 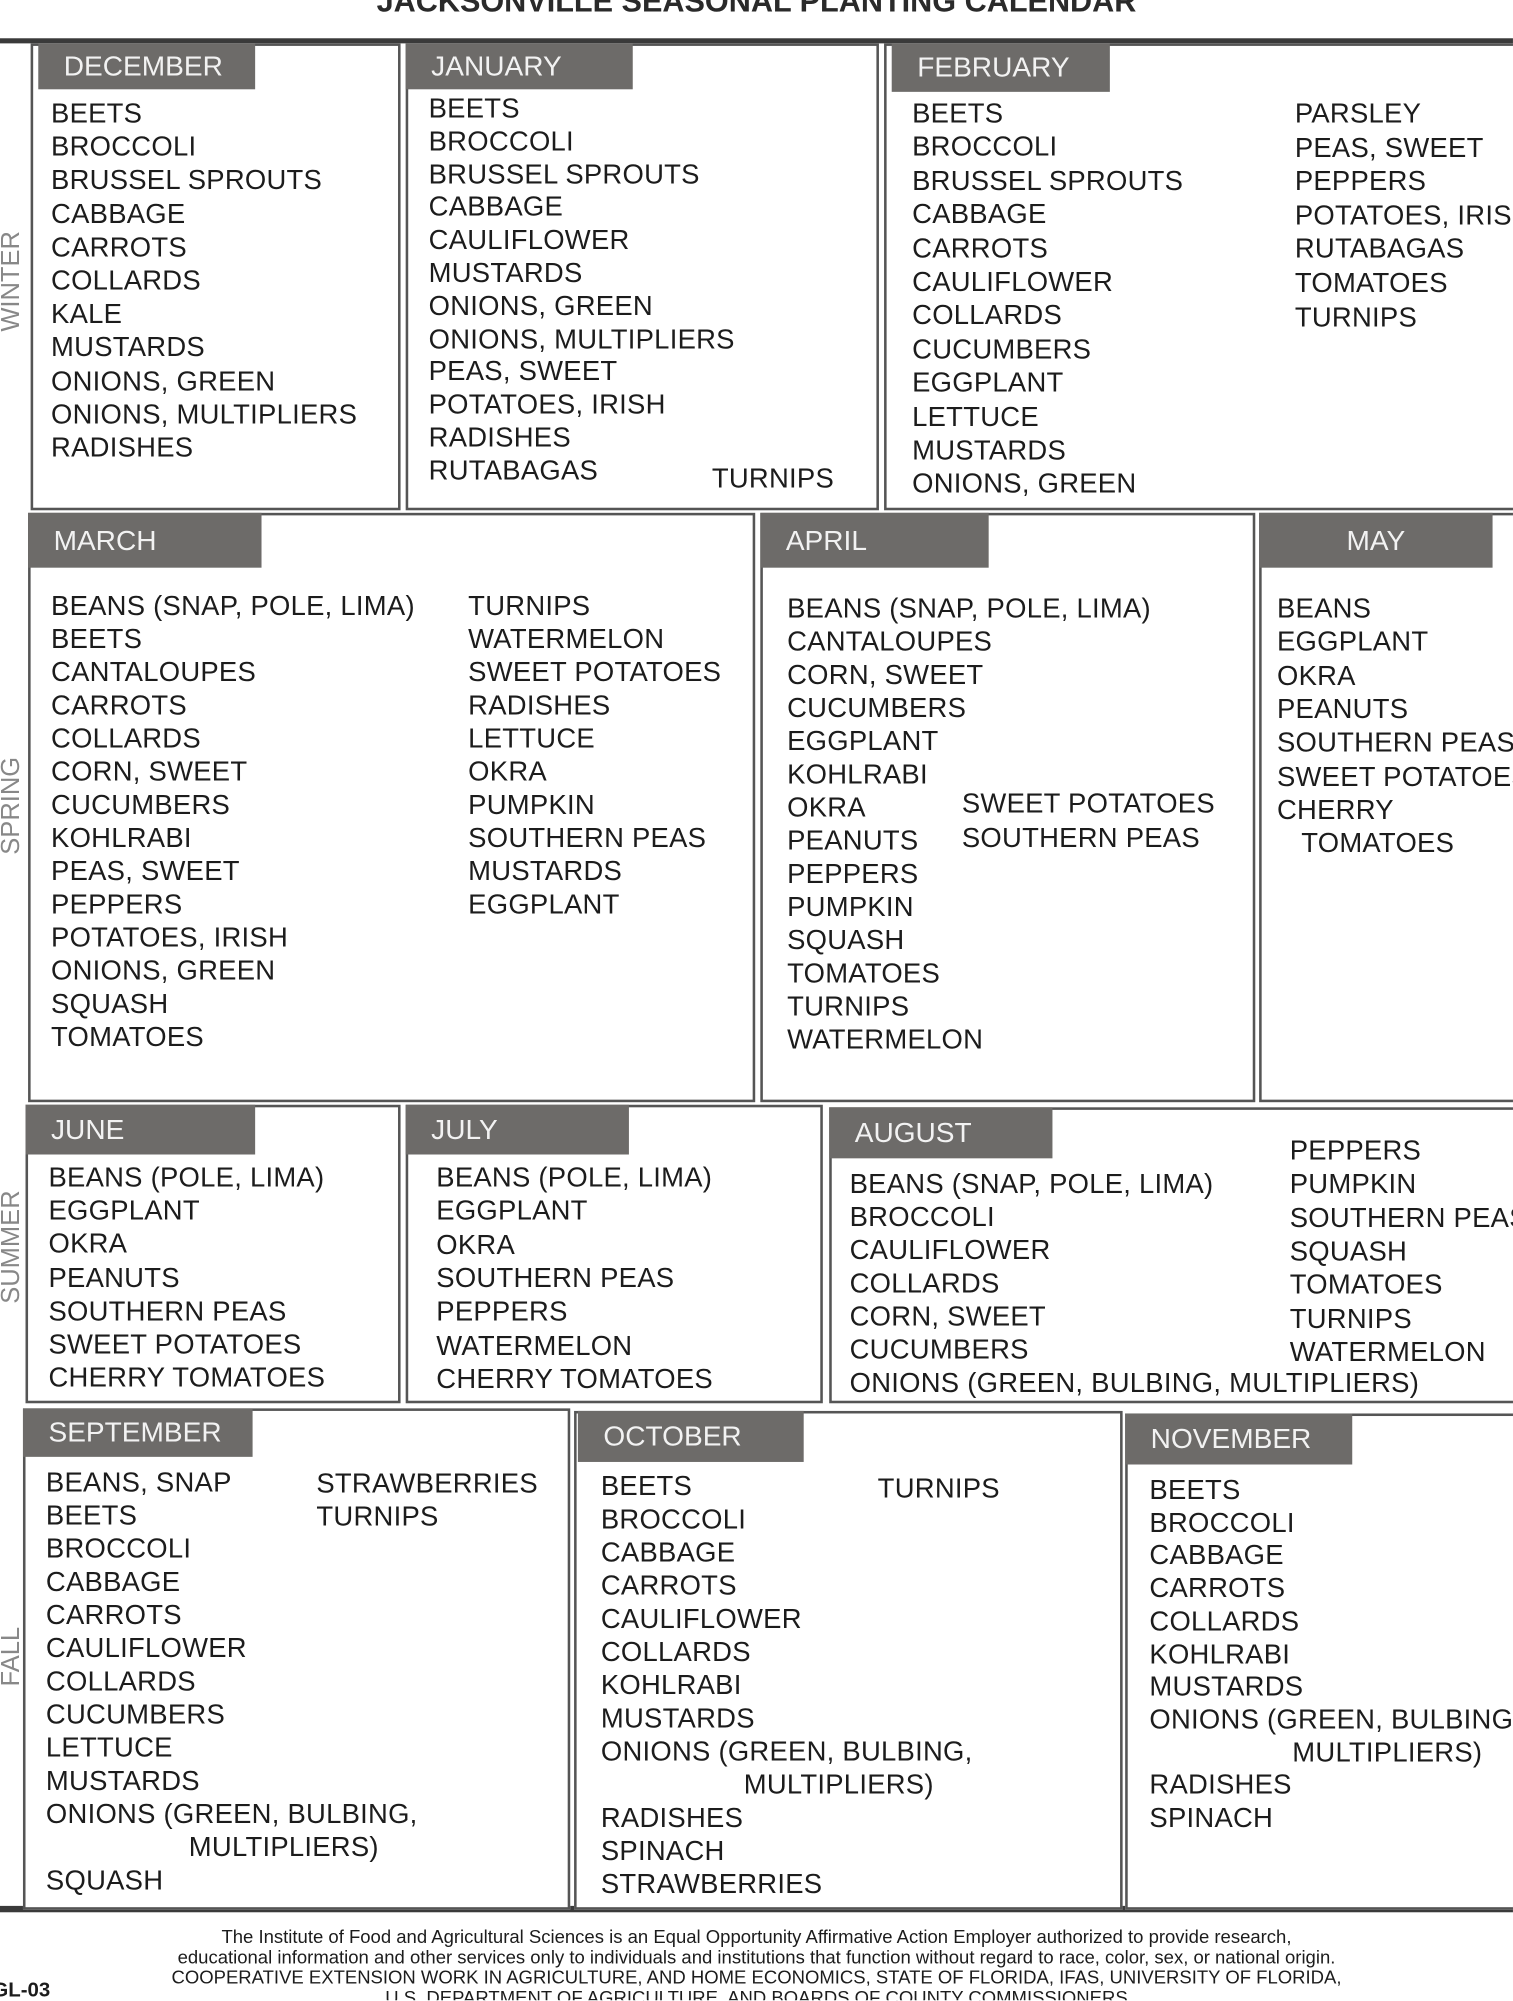 What do you see at coordinates (145, 540) in the screenshot?
I see `month-header-march: MARCH` at bounding box center [145, 540].